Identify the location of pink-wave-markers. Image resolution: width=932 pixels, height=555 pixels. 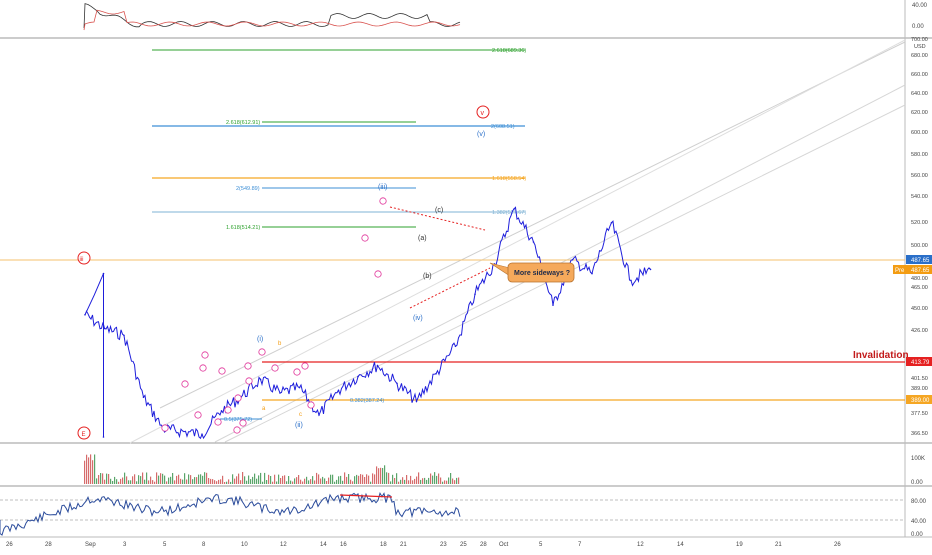
(274, 315).